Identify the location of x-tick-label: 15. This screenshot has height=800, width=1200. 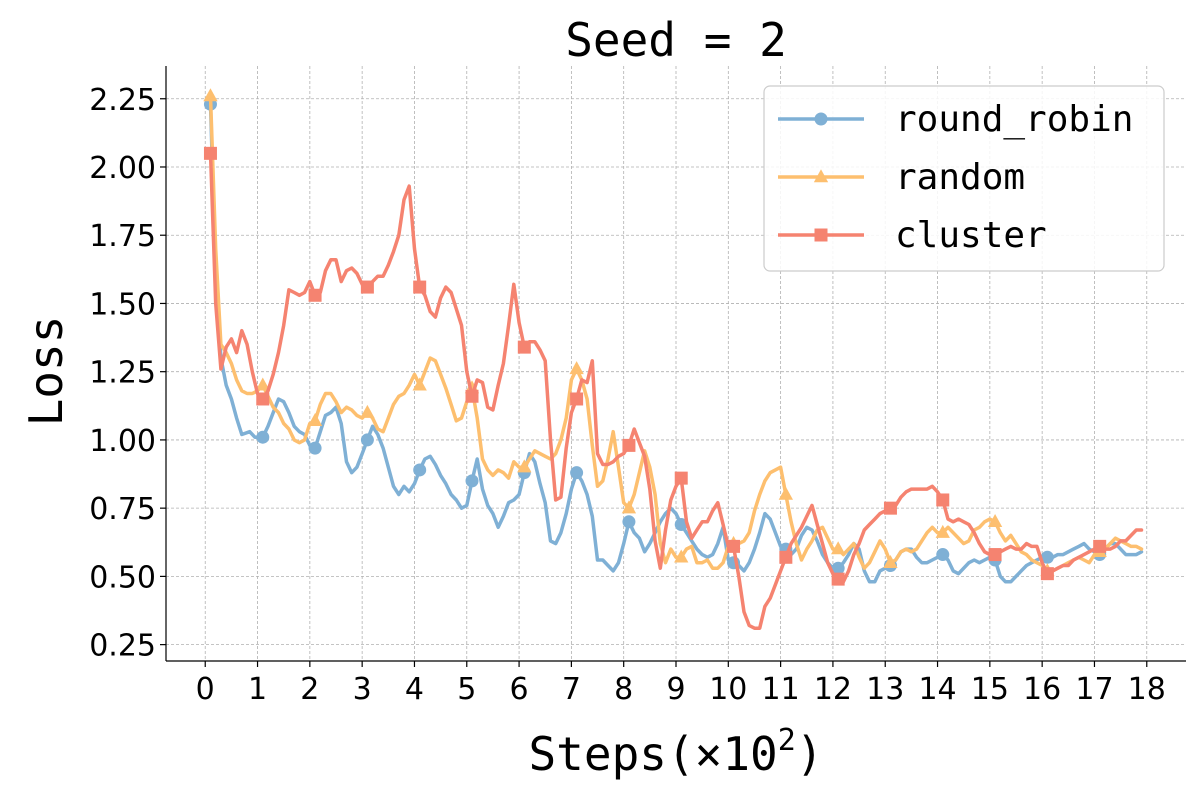
(990, 689).